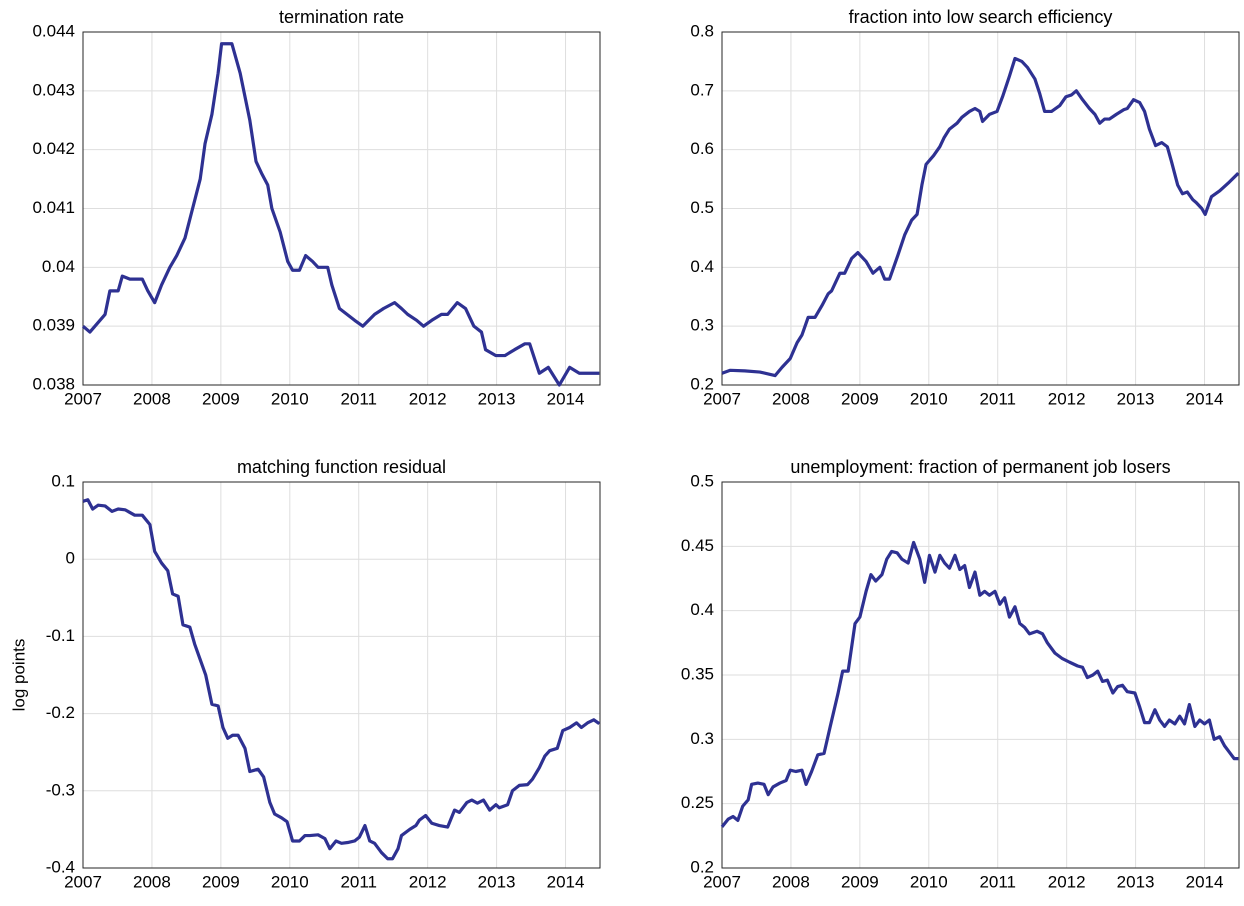 This screenshot has height=906, width=1244. Describe the element at coordinates (18, 675) in the screenshot. I see `y-axis-label: log points` at that location.